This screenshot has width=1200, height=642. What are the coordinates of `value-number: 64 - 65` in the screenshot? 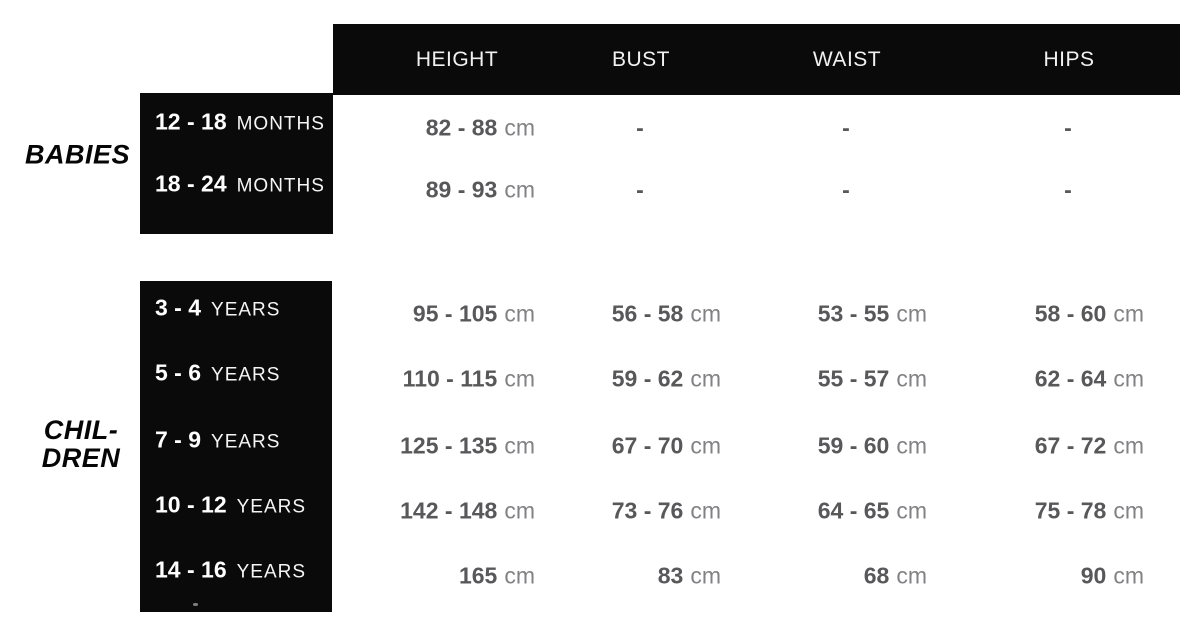 It's located at (853, 510).